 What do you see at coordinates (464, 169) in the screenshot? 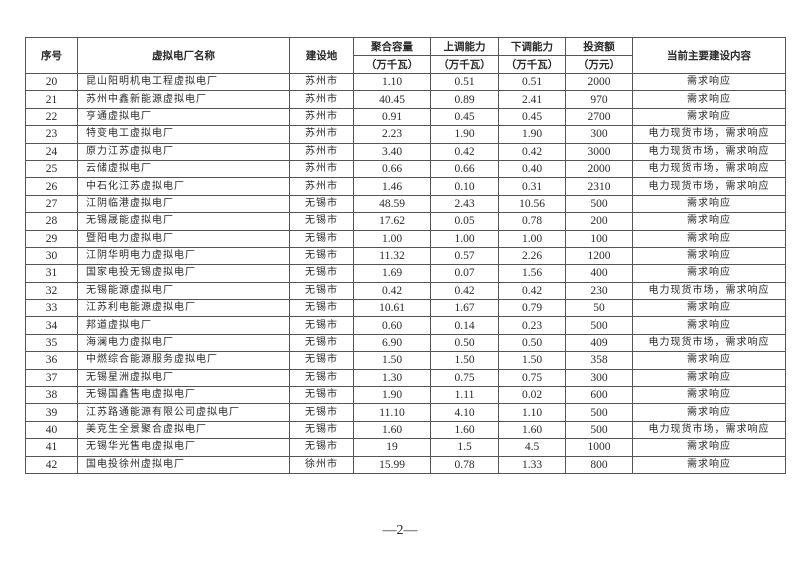
I see `cell-up: 0.66` at bounding box center [464, 169].